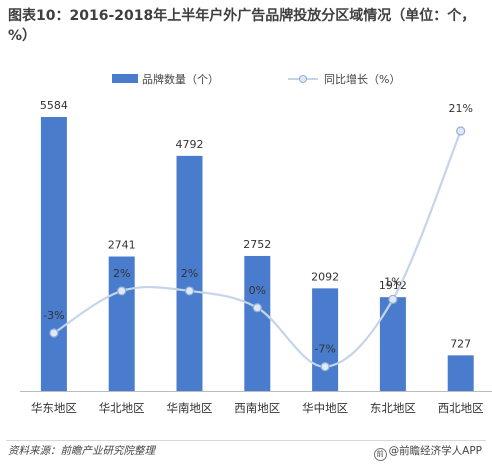 Image resolution: width=492 pixels, height=465 pixels. What do you see at coordinates (393, 408) in the screenshot?
I see `x-tick-label: 东北地区` at bounding box center [393, 408].